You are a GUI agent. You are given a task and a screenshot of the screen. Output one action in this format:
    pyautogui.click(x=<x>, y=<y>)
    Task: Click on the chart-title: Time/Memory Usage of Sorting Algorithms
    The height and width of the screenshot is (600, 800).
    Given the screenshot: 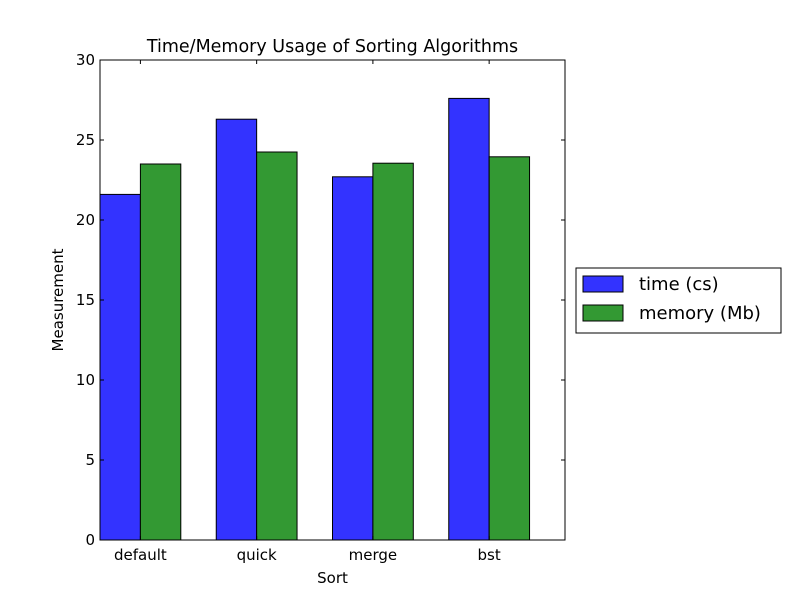 What is the action you would take?
    pyautogui.click(x=332, y=47)
    